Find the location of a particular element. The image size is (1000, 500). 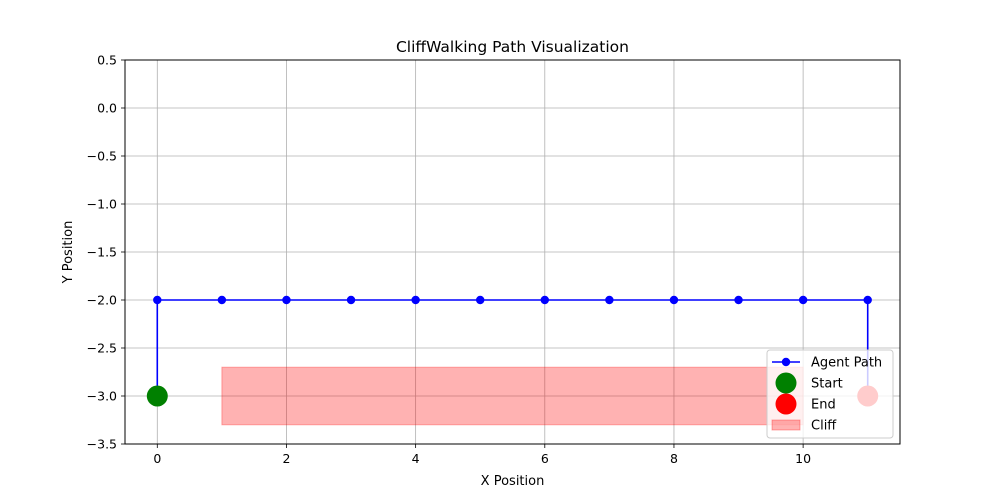

x-tick-label: 2 is located at coordinates (286, 458).